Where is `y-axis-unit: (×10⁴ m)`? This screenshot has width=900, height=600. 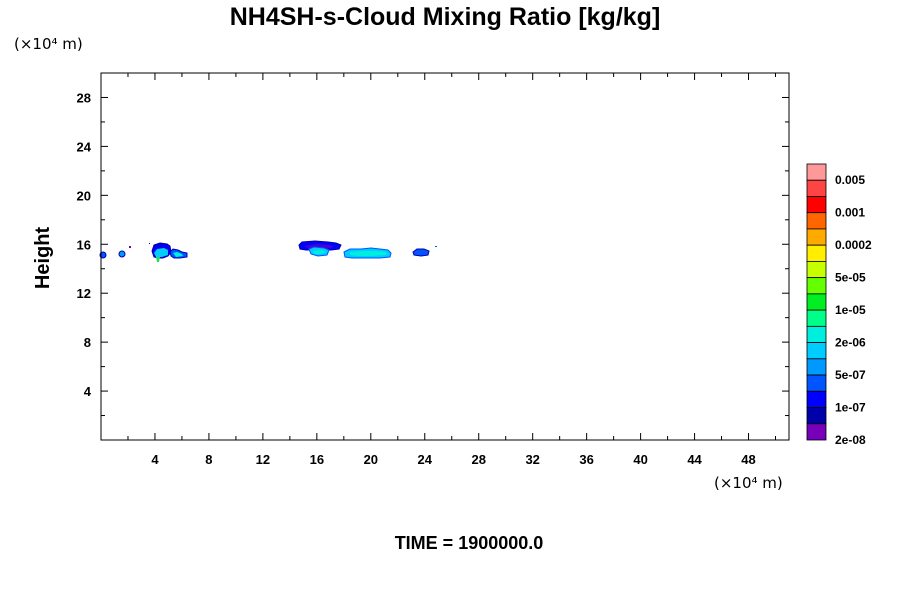
y-axis-unit: (×10⁴ m) is located at coordinates (48, 44).